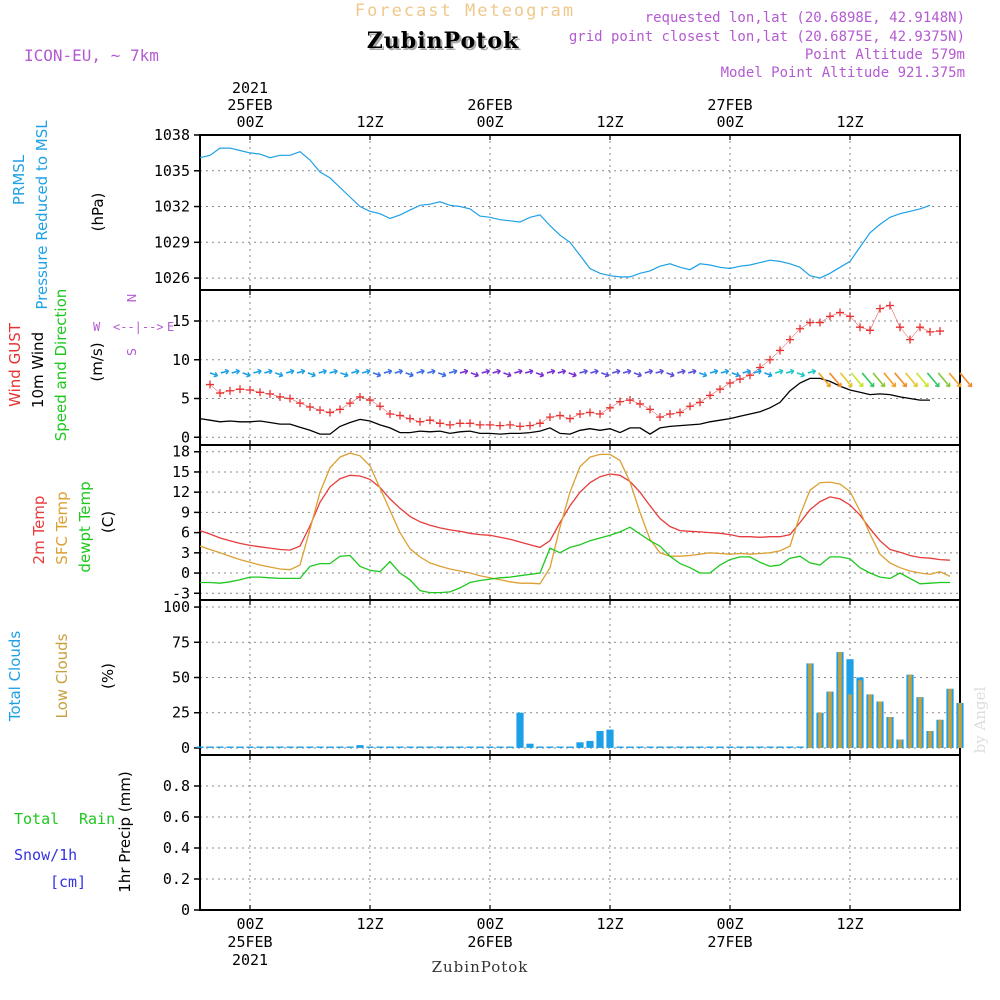 The image size is (1000, 1000). I want to click on y-tick-label: 9, so click(185, 512).